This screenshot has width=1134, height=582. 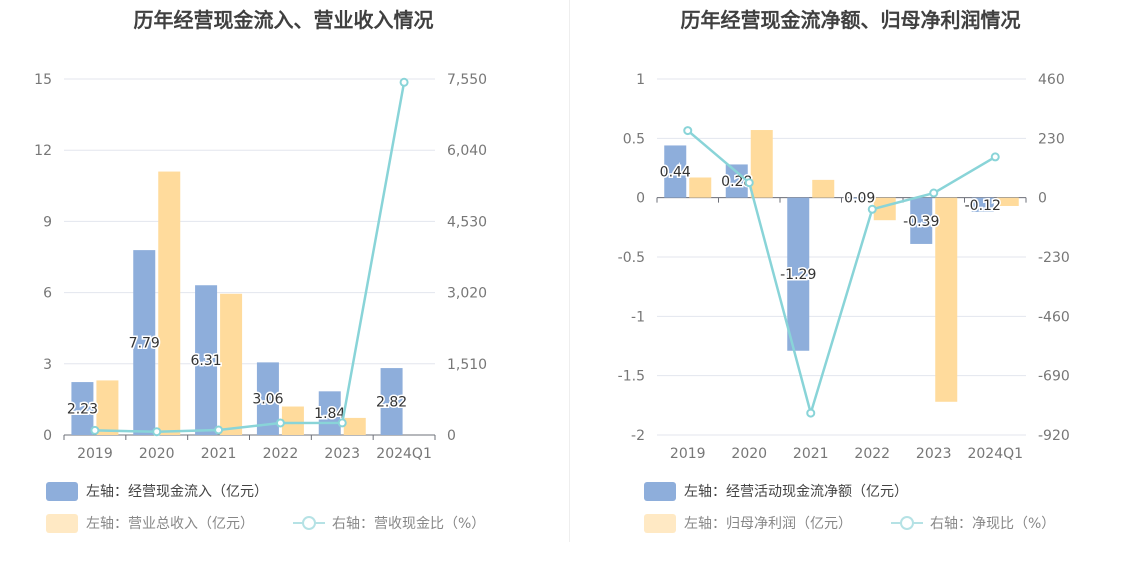 I want to click on data-label: 0.44, so click(x=675, y=173).